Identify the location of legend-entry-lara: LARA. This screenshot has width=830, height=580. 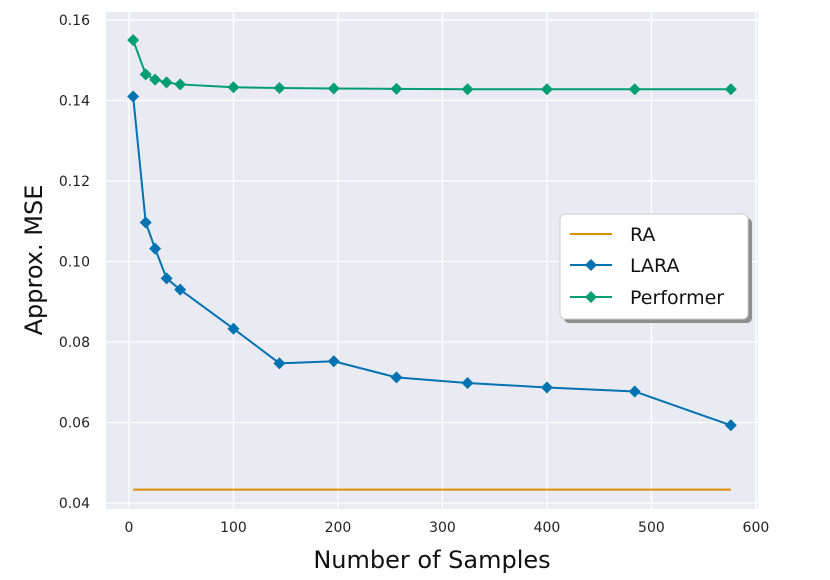
(624, 266).